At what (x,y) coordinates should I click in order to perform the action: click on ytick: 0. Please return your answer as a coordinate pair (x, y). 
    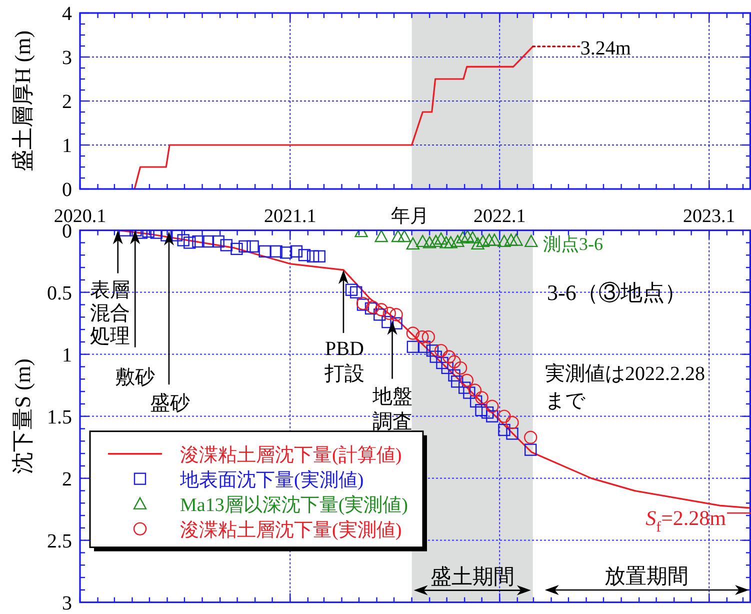
    Looking at the image, I should click on (67, 190).